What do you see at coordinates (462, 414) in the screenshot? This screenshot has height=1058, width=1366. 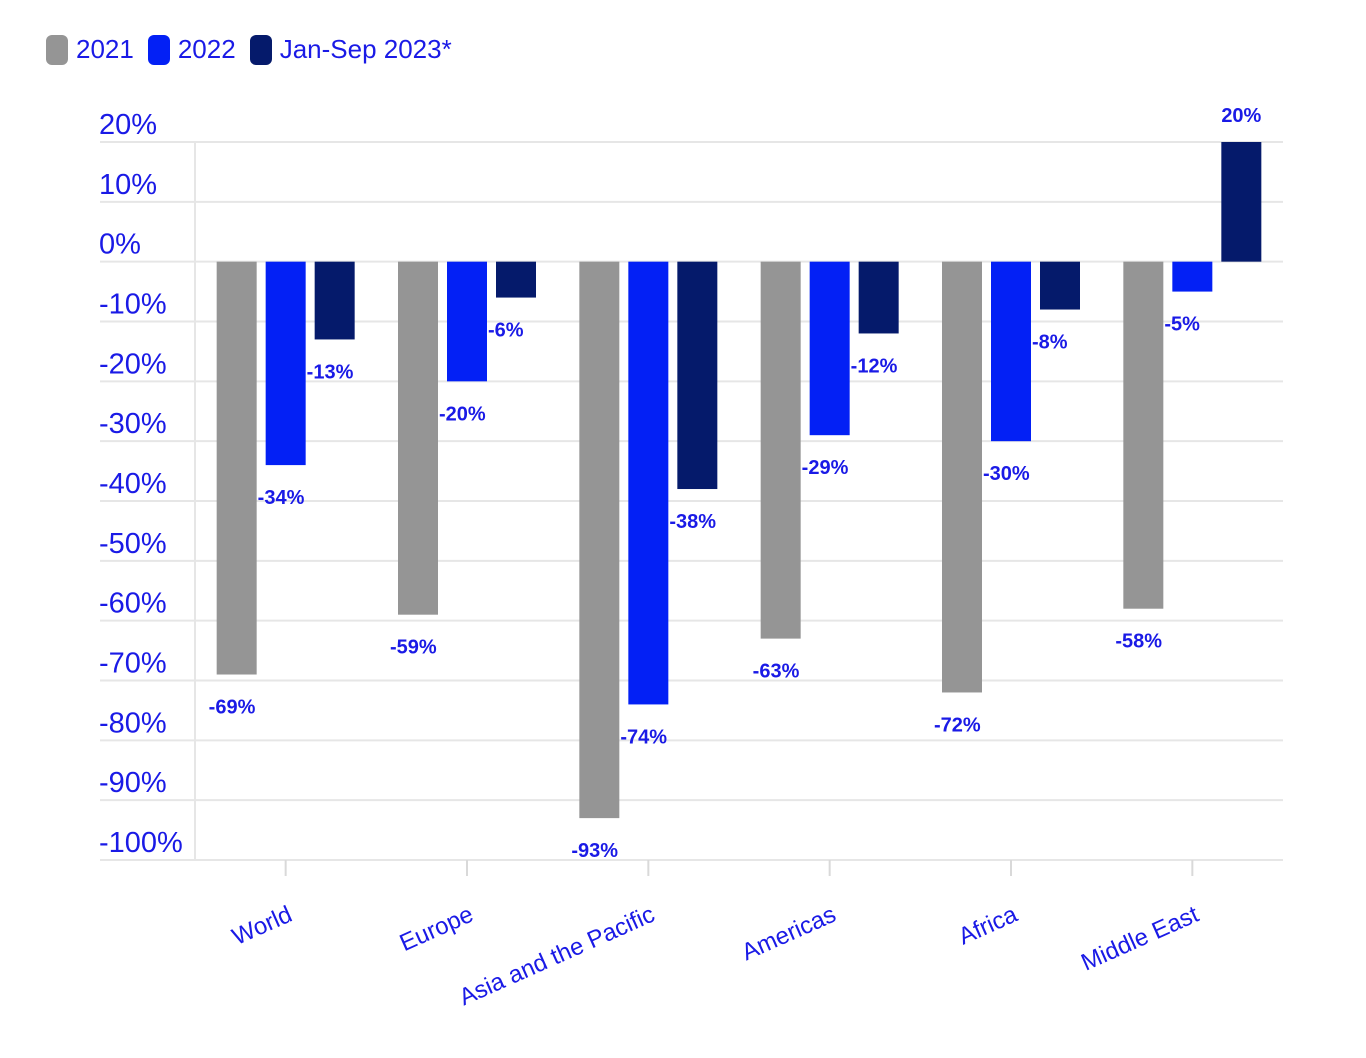 I see `data-label: -20%` at bounding box center [462, 414].